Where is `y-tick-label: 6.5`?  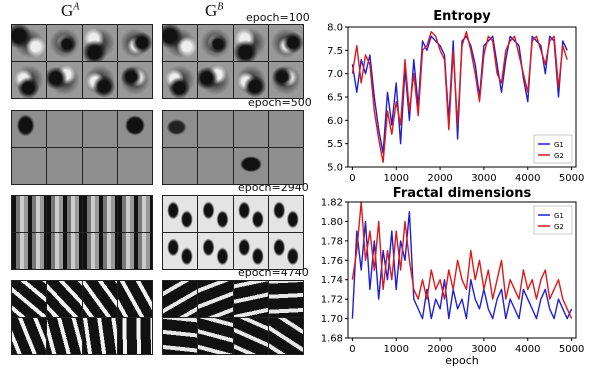 y-tick-label: 6.5 is located at coordinates (335, 98).